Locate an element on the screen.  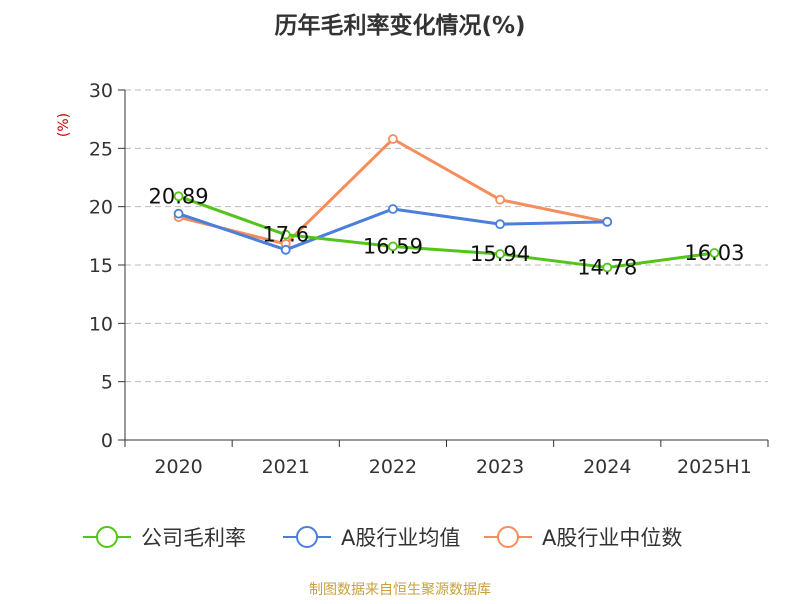
legend-label: A股行业中位数 is located at coordinates (612, 538).